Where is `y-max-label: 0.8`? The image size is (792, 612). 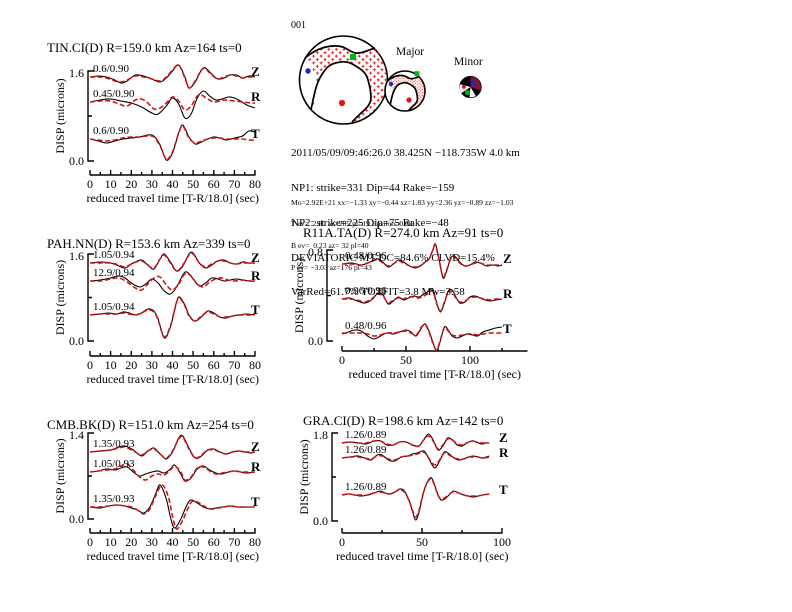 y-max-label: 0.8 is located at coordinates (315, 252).